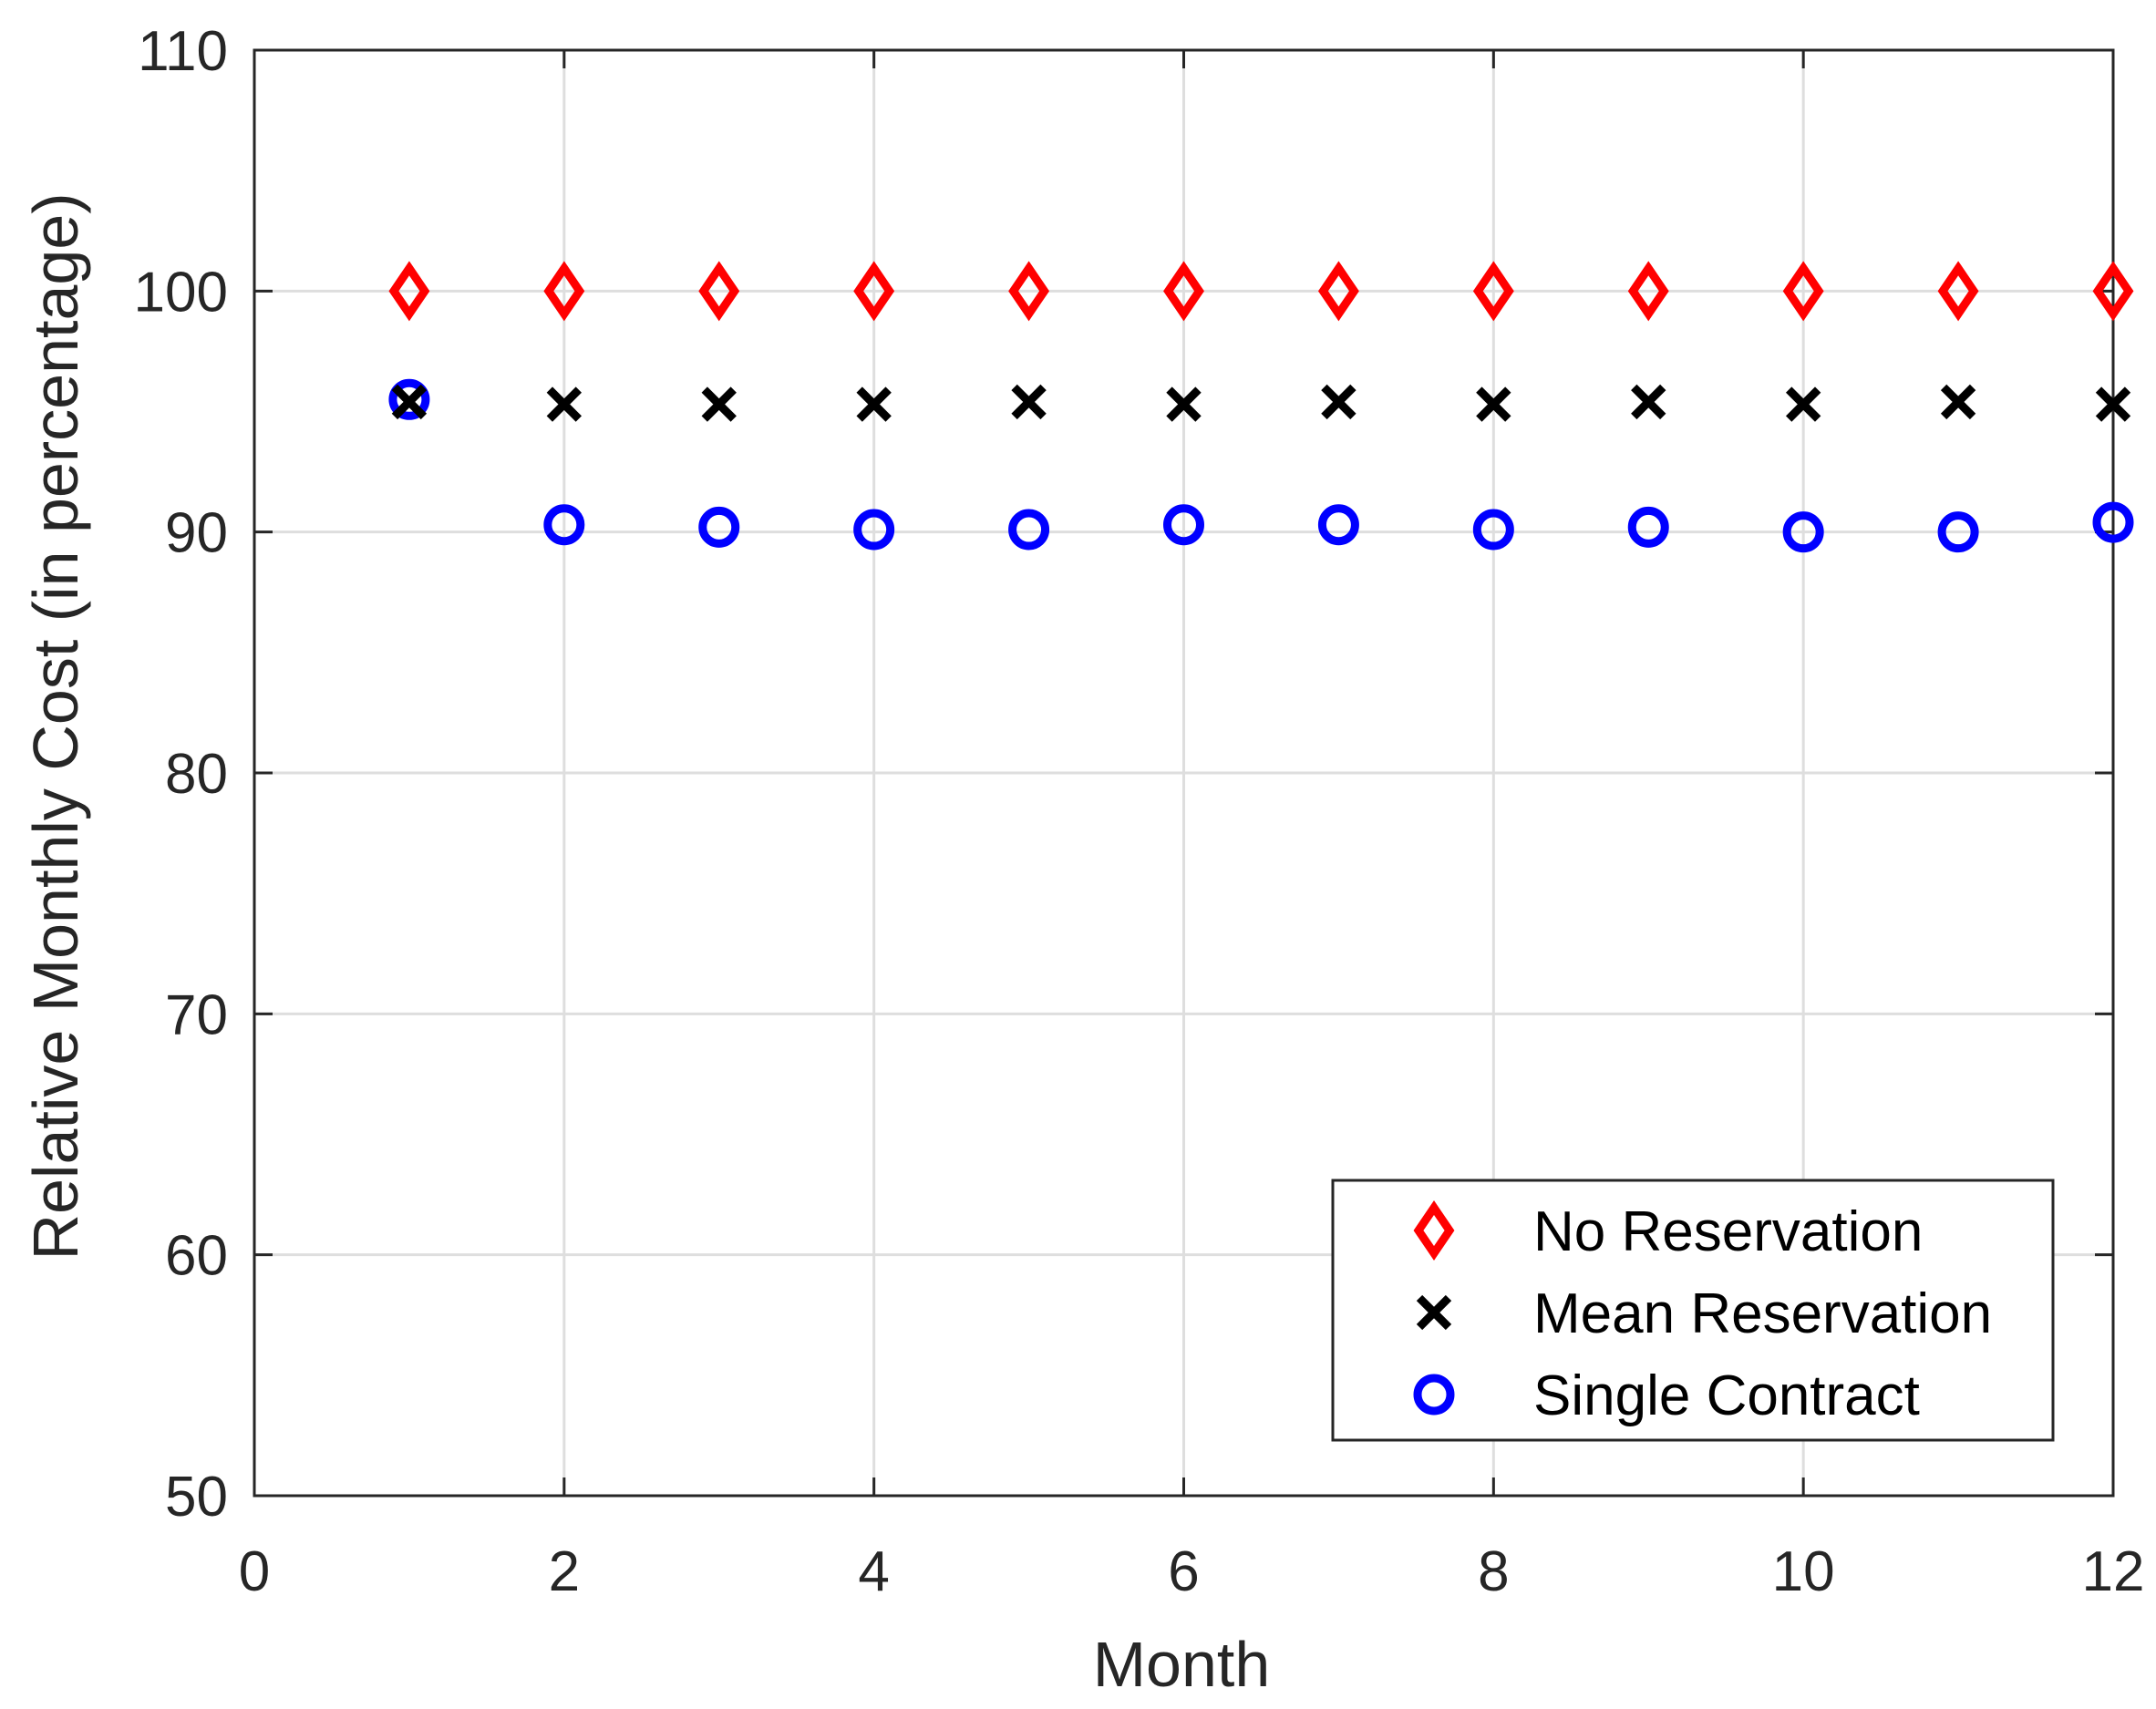 The image size is (2156, 1709). I want to click on x-tick-label: 12, so click(2113, 1572).